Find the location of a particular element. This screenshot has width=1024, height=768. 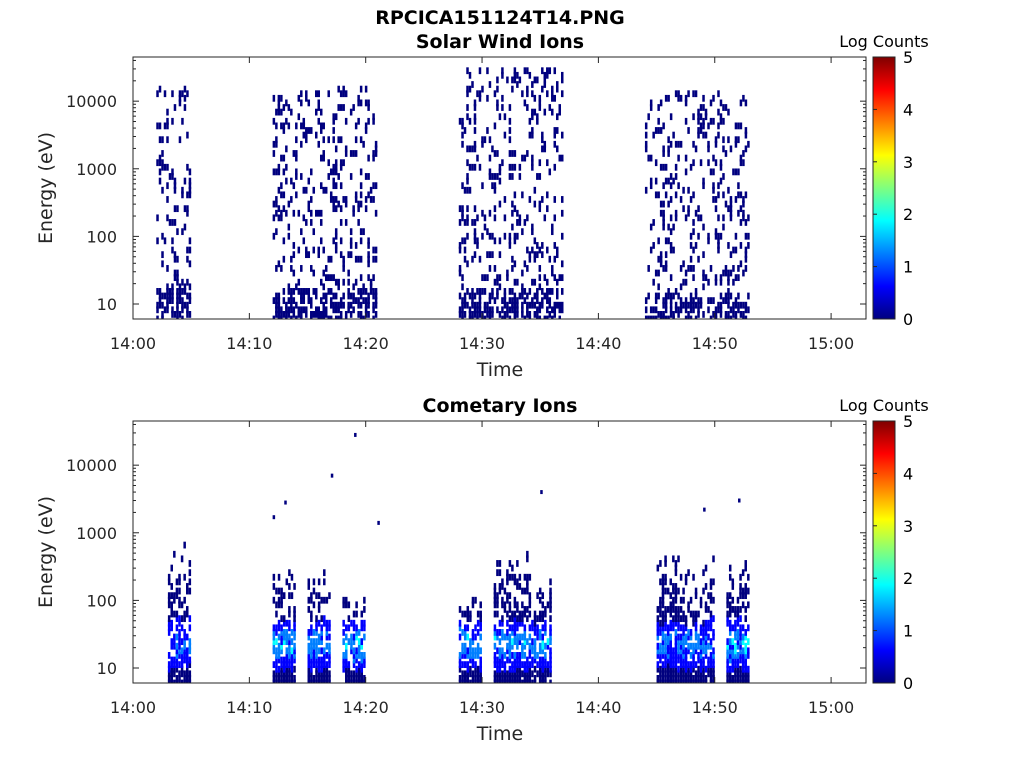

x-tick-label: 15:00 is located at coordinates (831, 343).